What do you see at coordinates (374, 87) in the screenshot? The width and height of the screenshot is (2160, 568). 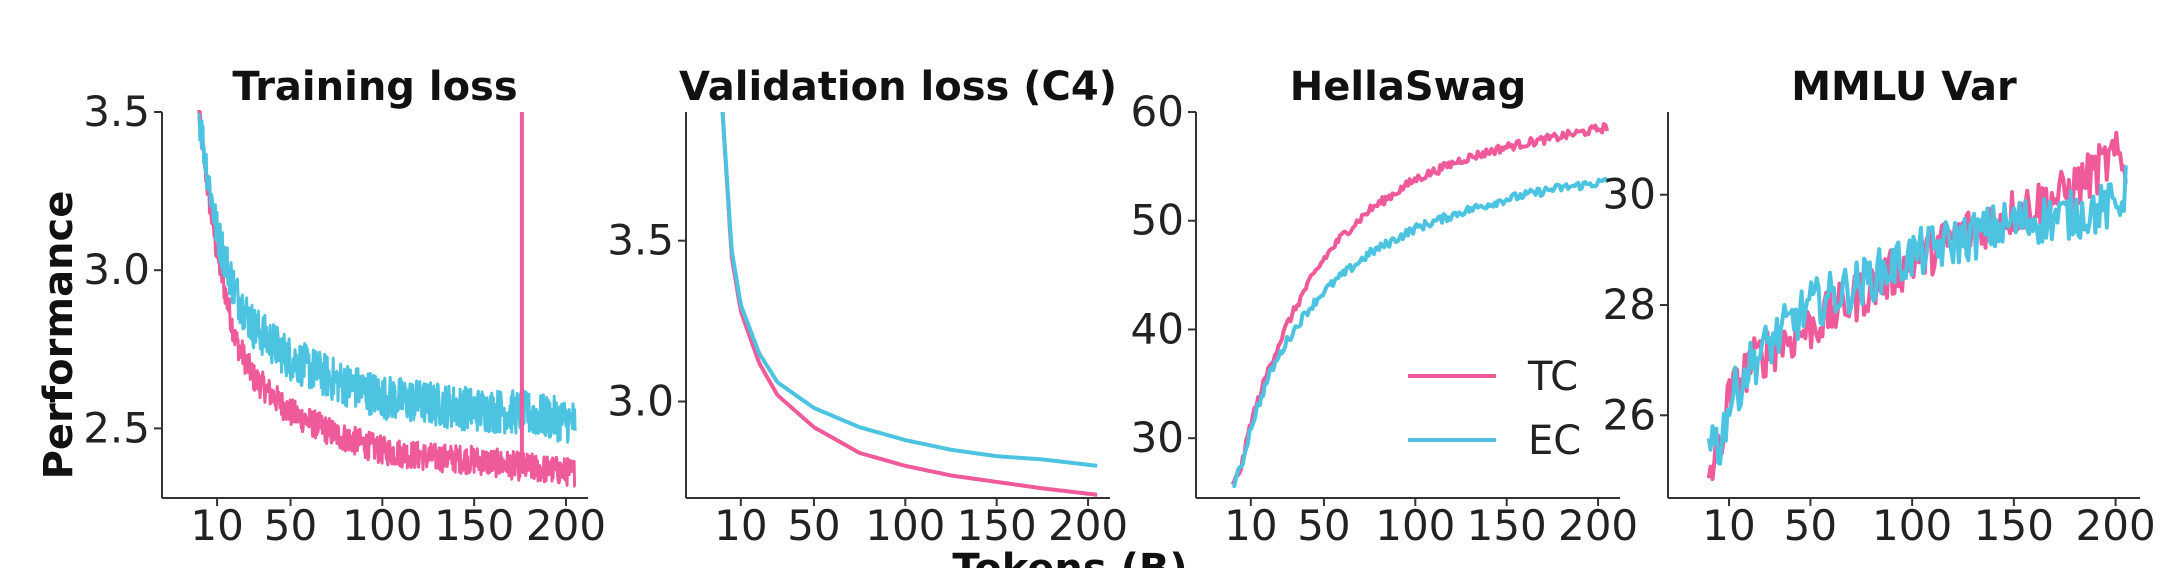 I see `panel-title: Training loss` at bounding box center [374, 87].